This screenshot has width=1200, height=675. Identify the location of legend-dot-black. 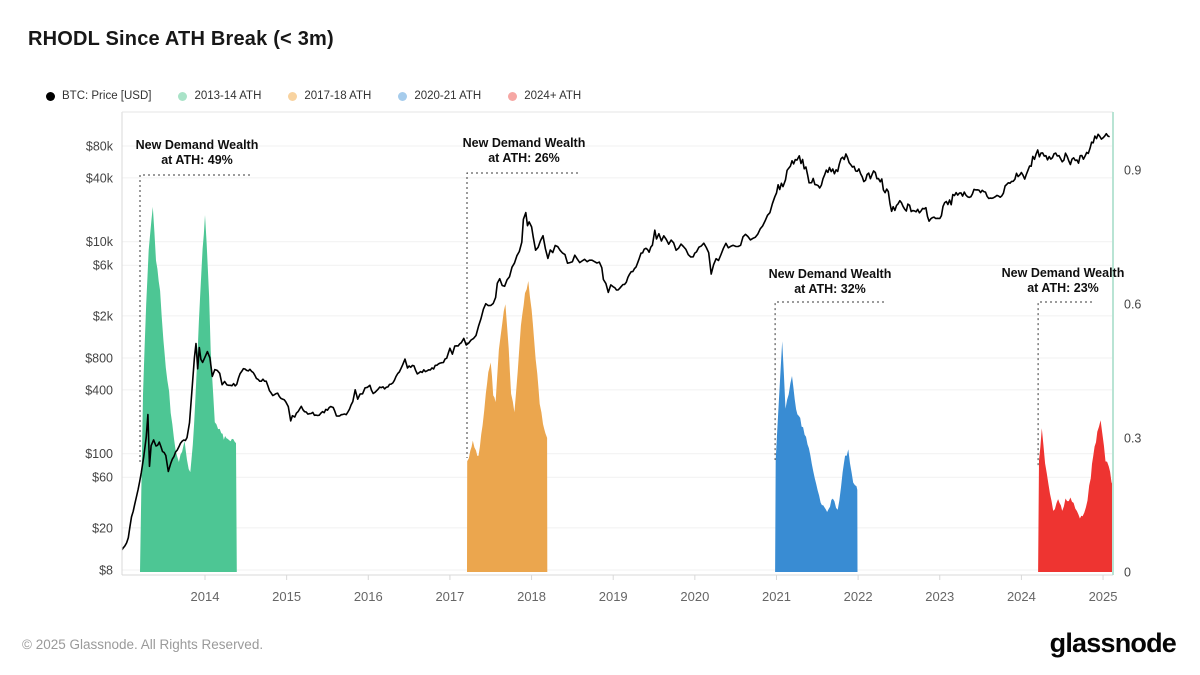
(50, 96).